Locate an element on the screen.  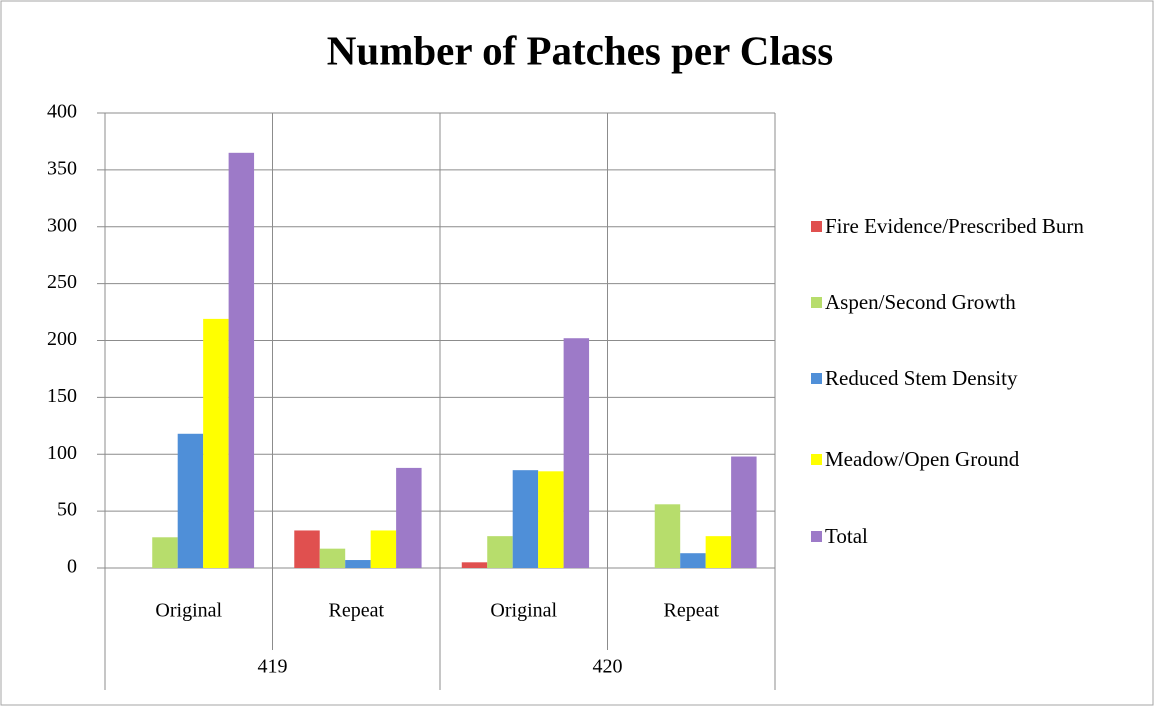
y-tick-label: 400 is located at coordinates (62, 112).